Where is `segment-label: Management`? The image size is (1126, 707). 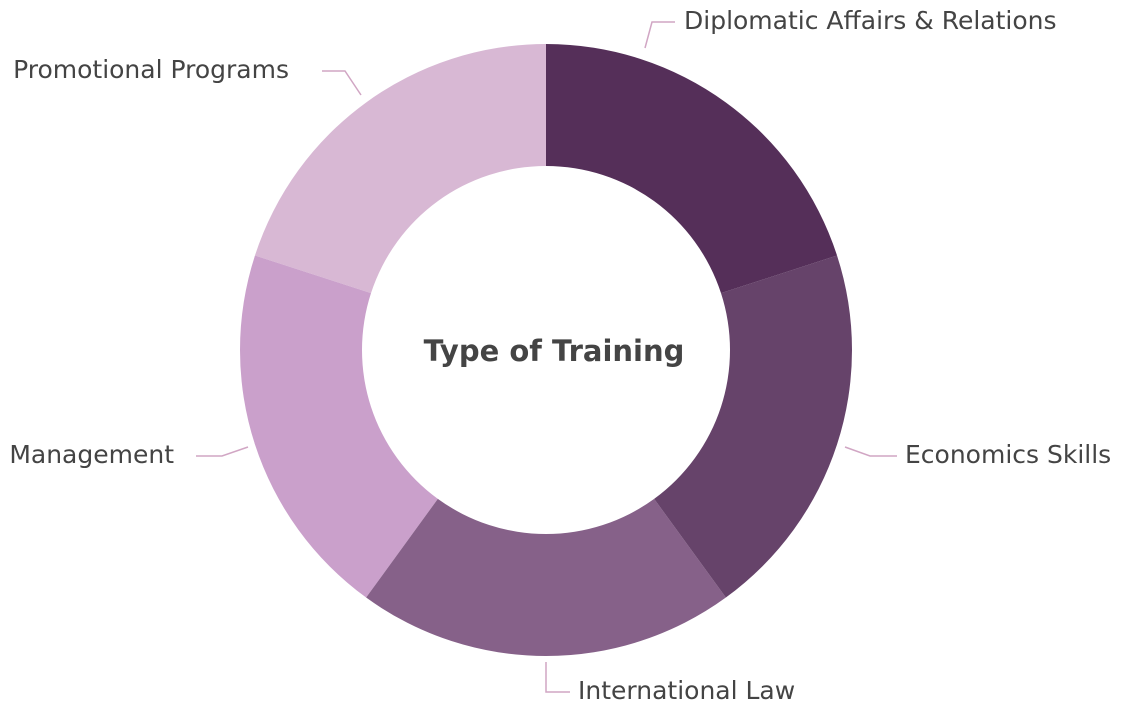 segment-label: Management is located at coordinates (91, 454).